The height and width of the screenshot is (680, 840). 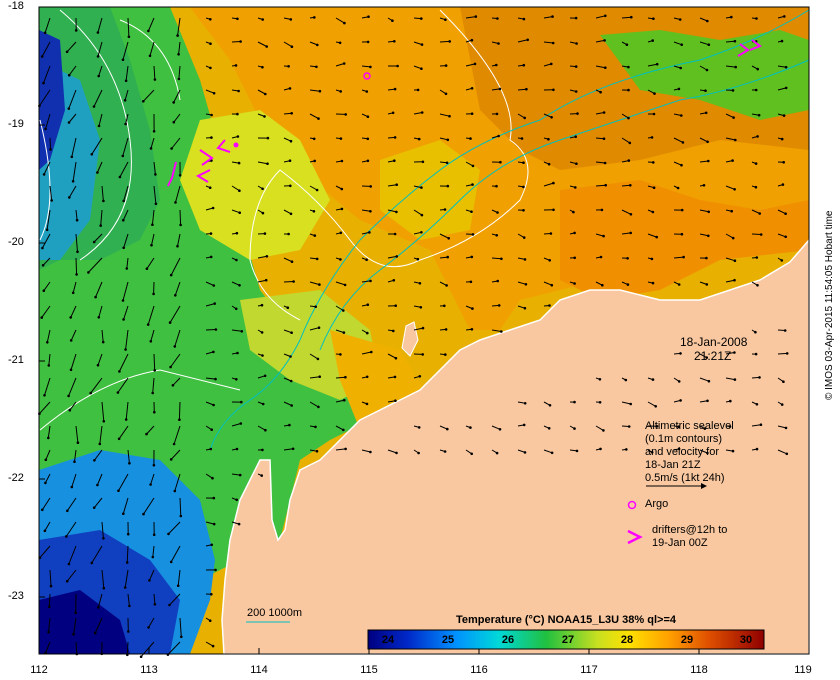 What do you see at coordinates (410, 339) in the screenshot?
I see `island` at bounding box center [410, 339].